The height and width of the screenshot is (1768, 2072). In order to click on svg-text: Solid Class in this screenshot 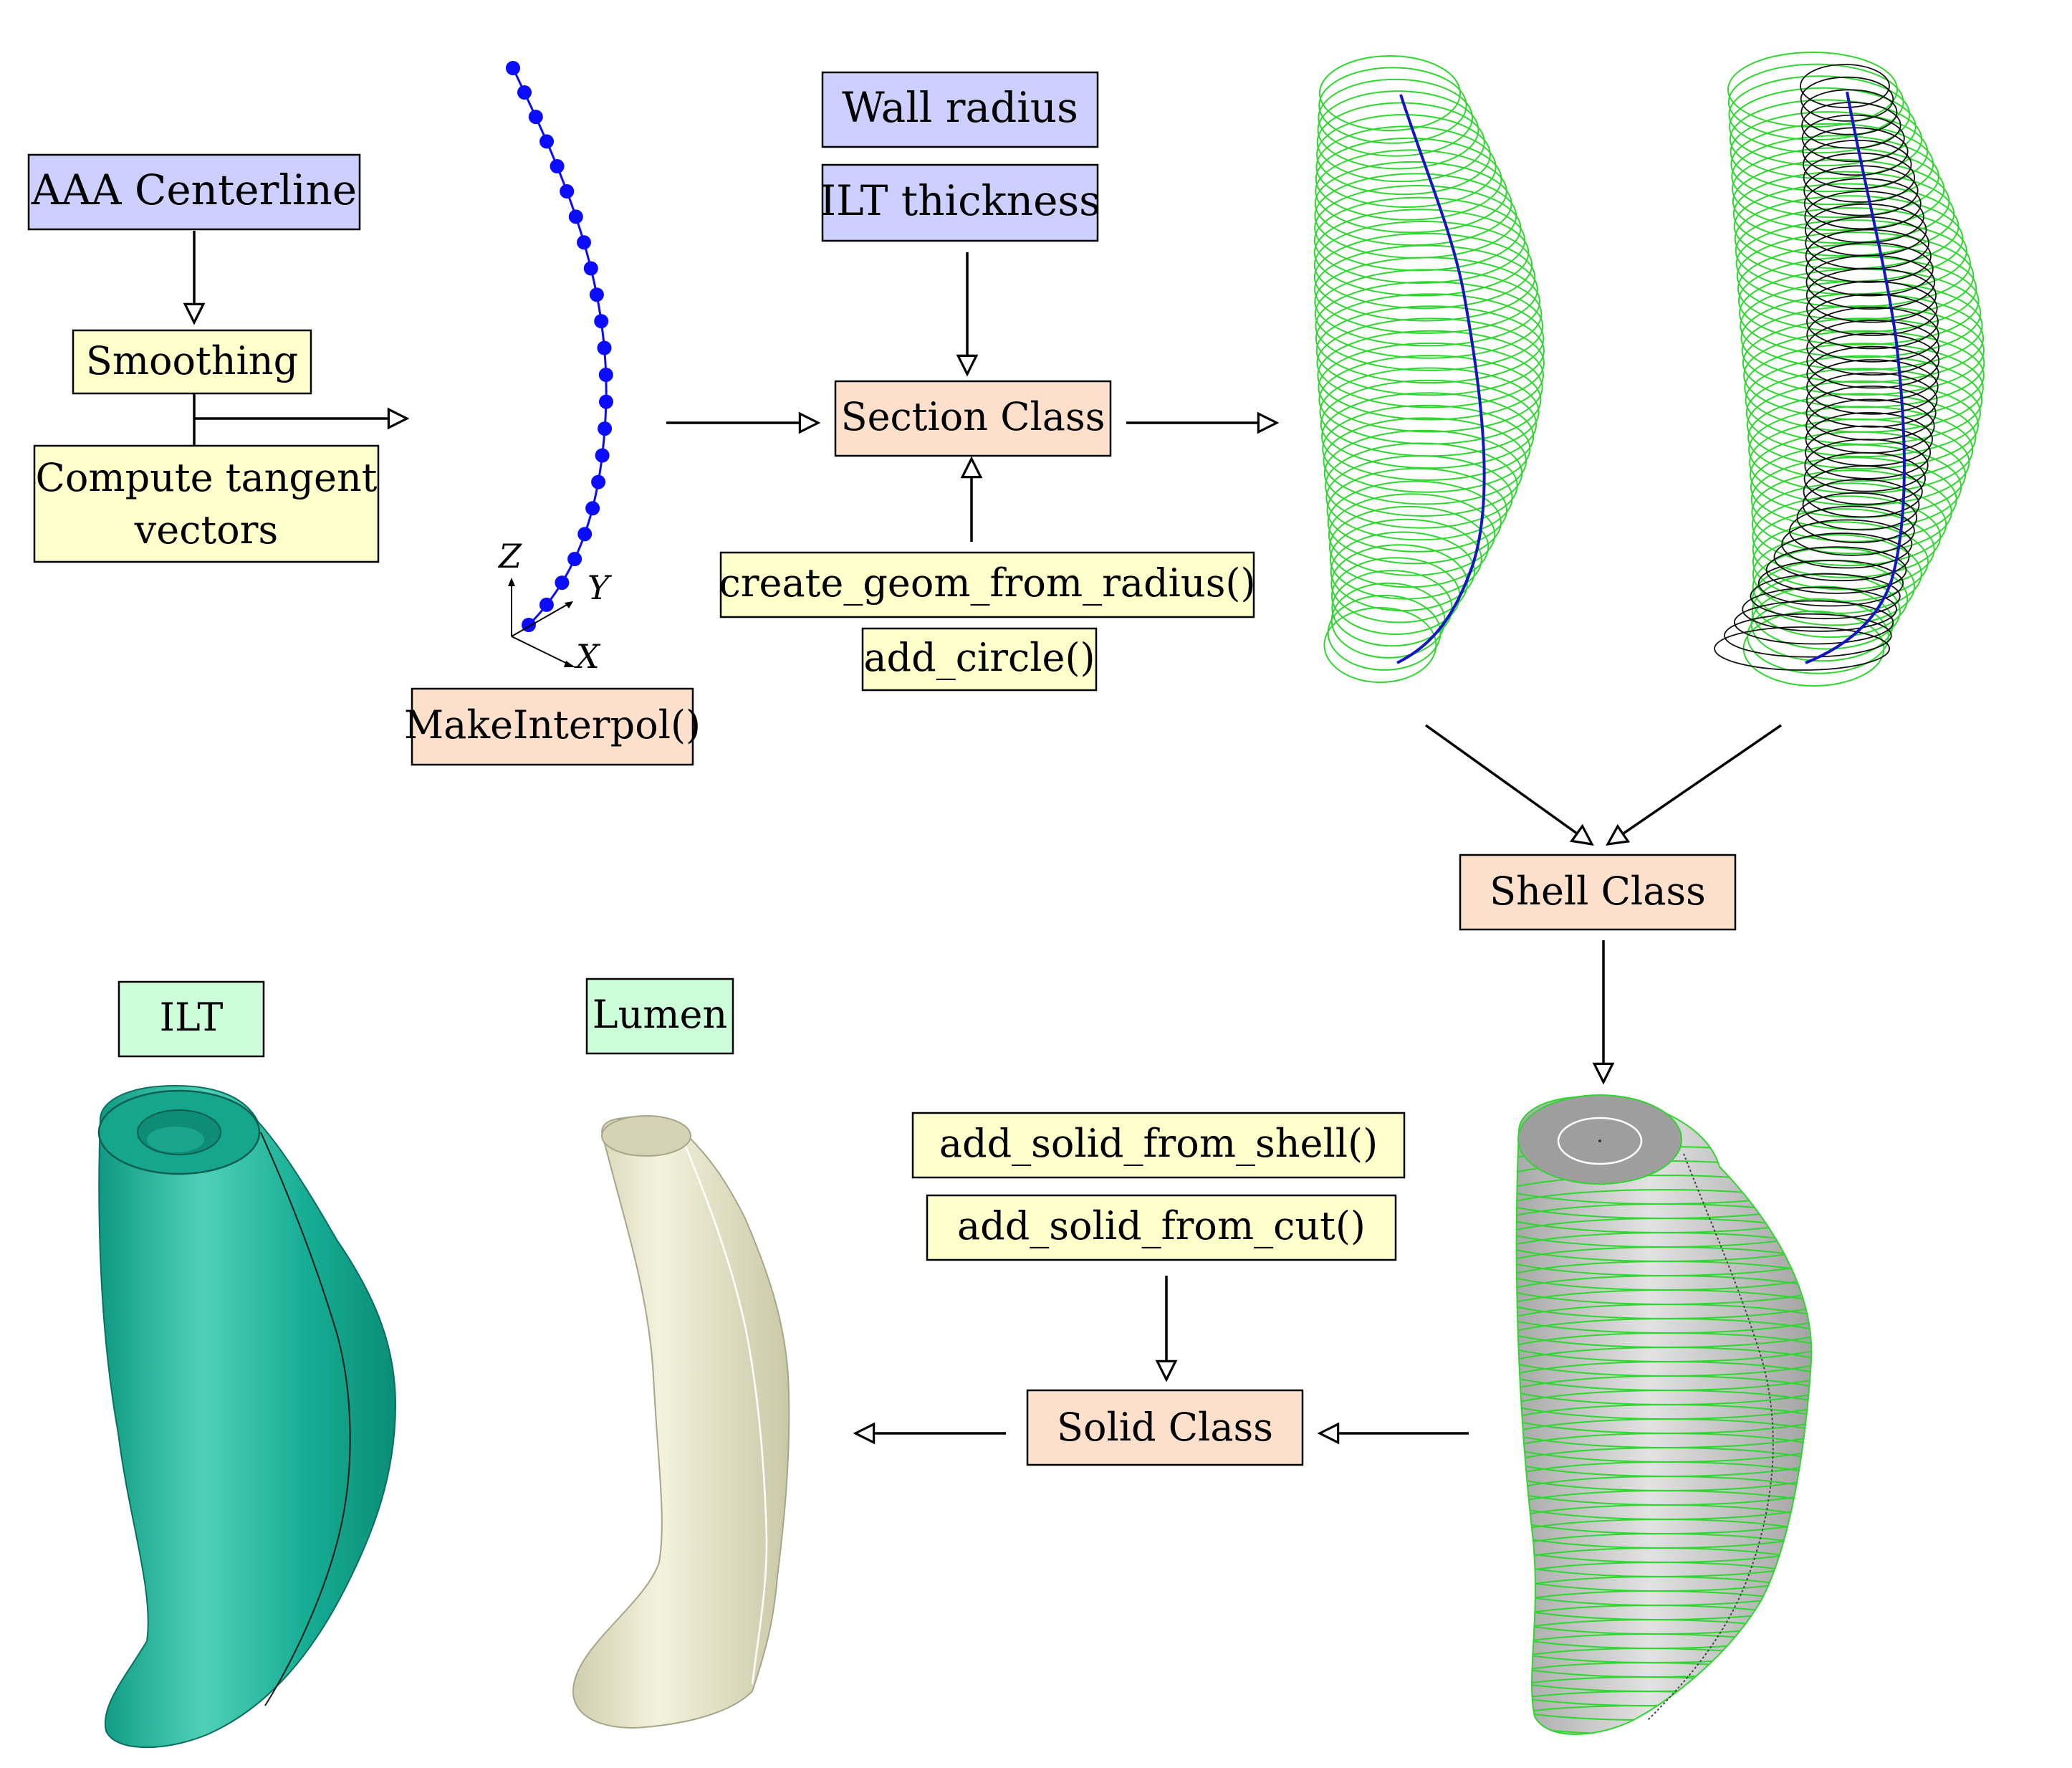, I will do `click(1165, 1427)`.